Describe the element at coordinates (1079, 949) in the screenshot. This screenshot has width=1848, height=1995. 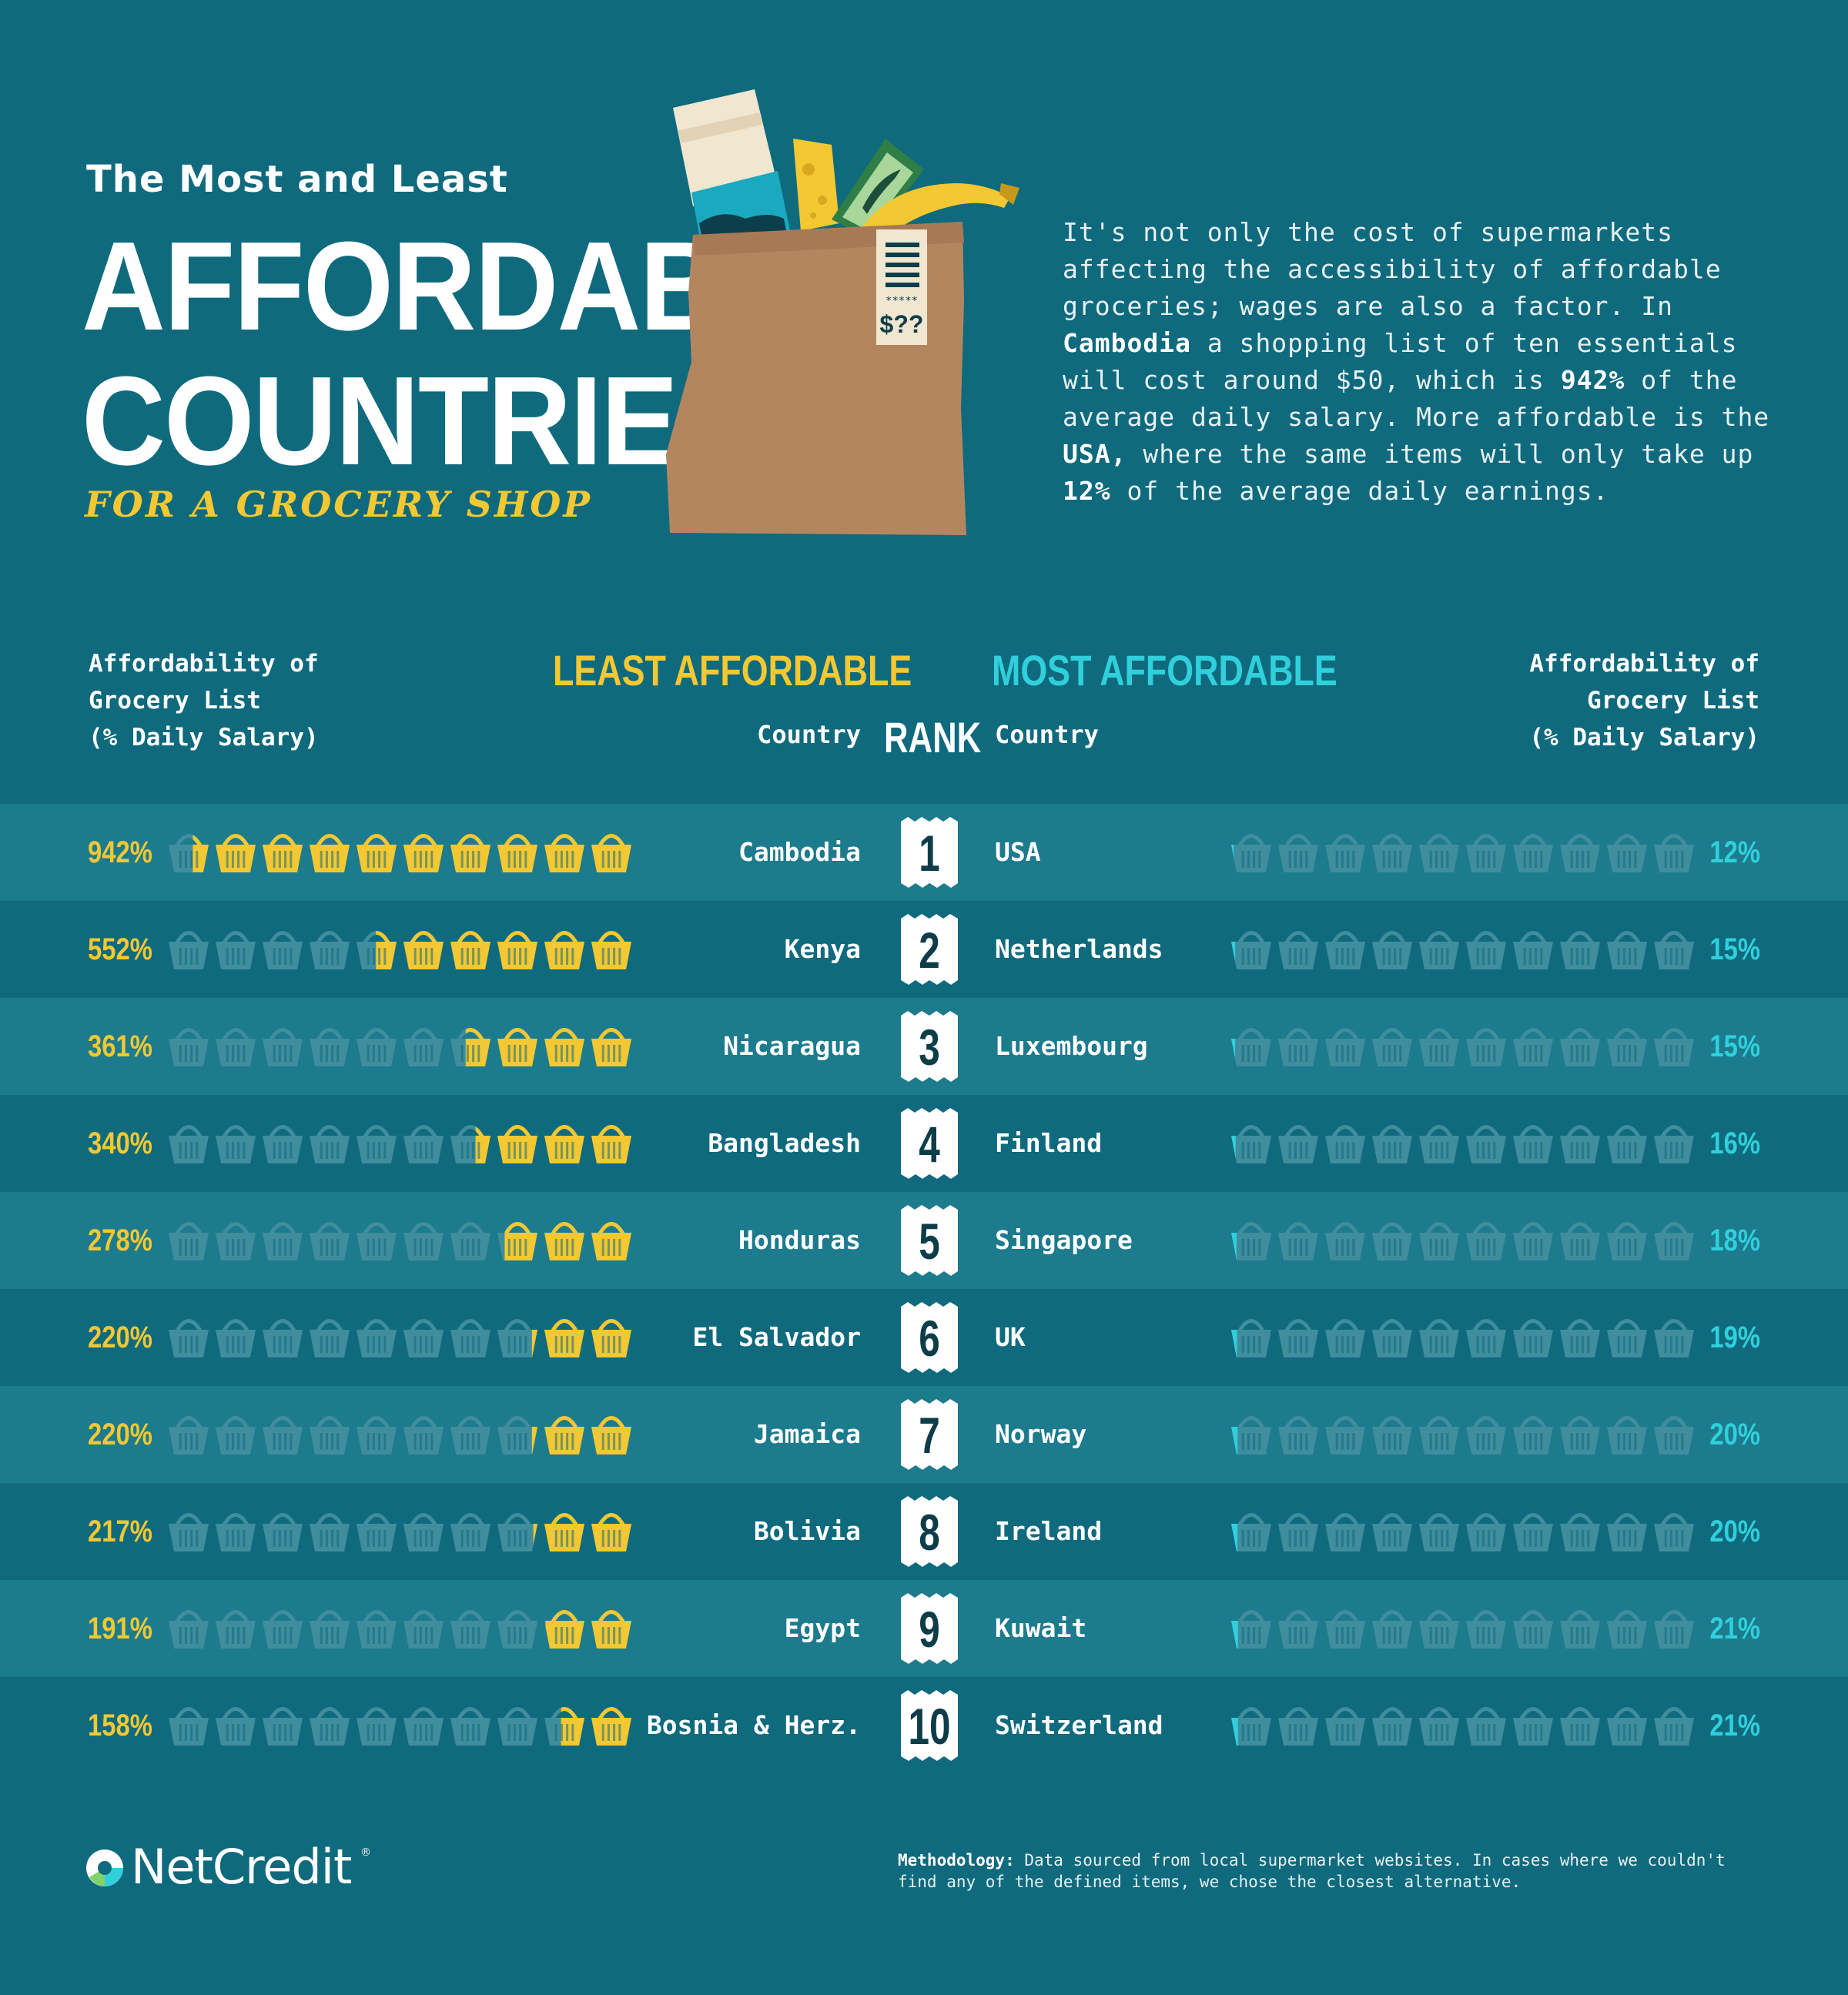
I see `most-country: Netherlands` at that location.